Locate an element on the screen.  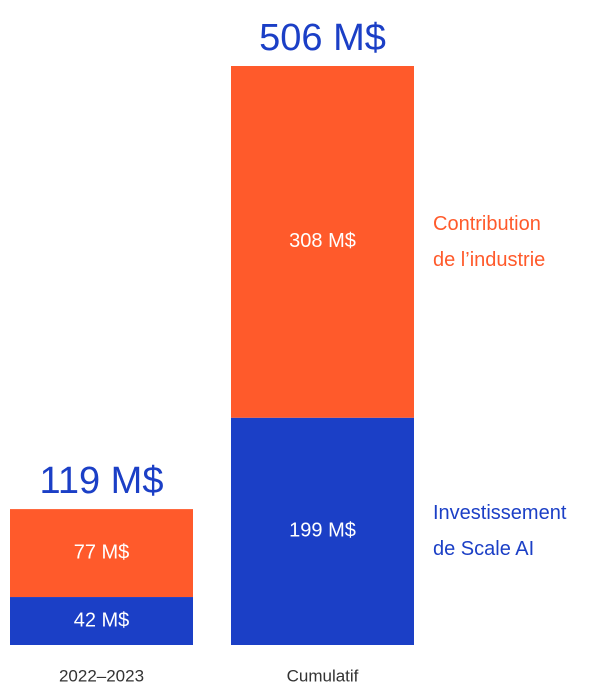
value-label: 308 M$ is located at coordinates (322, 241).